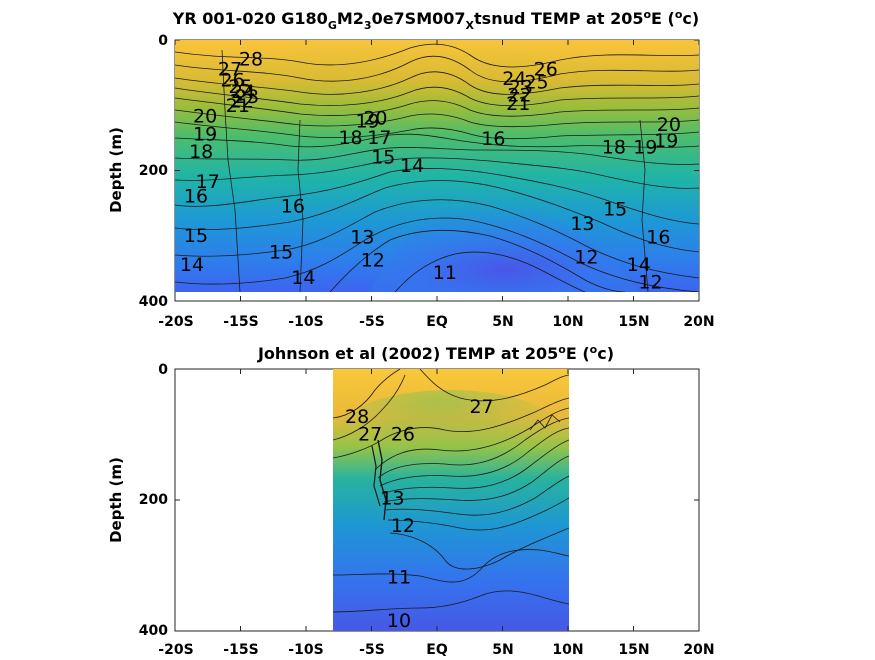  Describe the element at coordinates (545, 422) in the screenshot. I see `contour-bottom-wiggle` at that location.